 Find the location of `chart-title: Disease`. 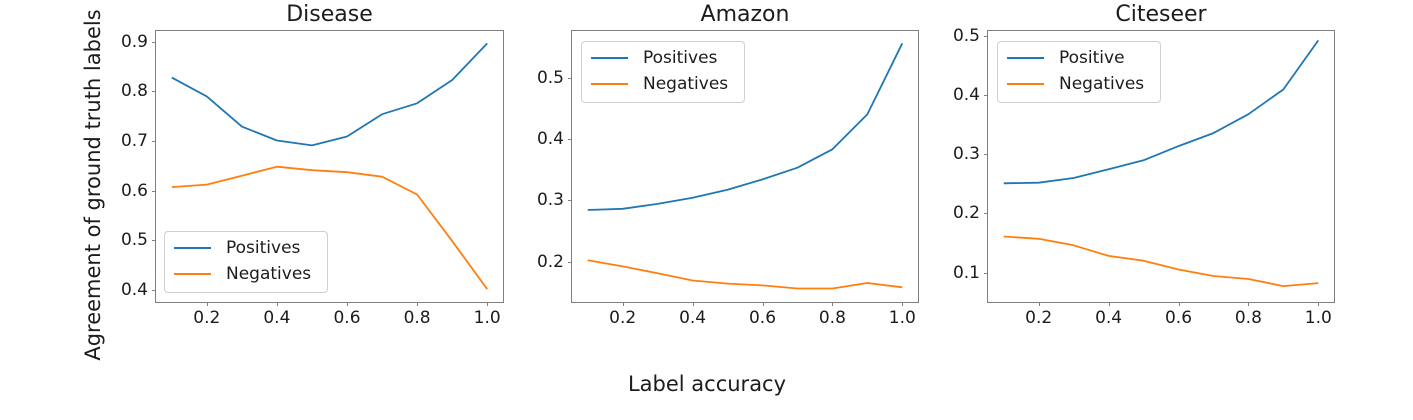

chart-title: Disease is located at coordinates (329, 14).